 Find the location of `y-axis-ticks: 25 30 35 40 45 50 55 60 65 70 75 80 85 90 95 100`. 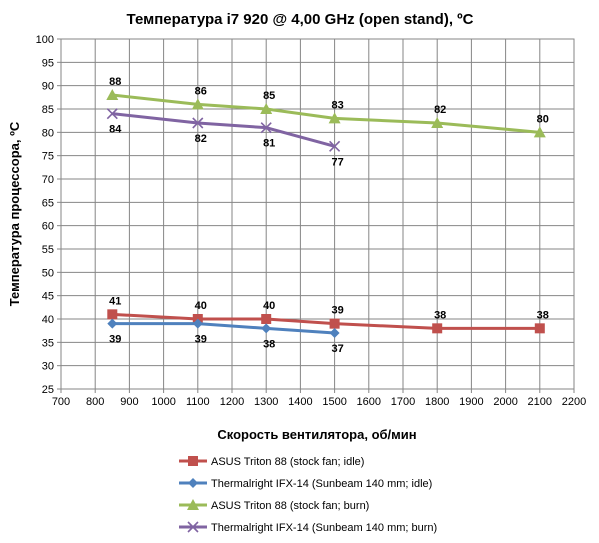

y-axis-ticks: 25 30 35 40 45 50 55 60 65 70 75 80 85 90 95 100 is located at coordinates (48, 215).